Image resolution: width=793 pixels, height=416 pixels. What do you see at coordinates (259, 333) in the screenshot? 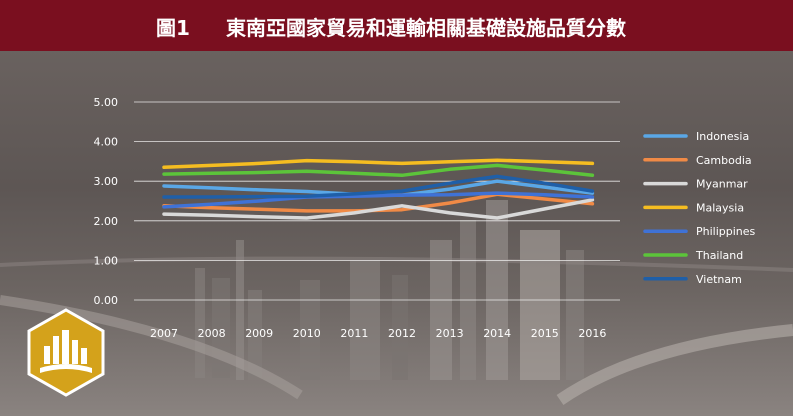
I see `x-tick-label: 2009` at bounding box center [259, 333].